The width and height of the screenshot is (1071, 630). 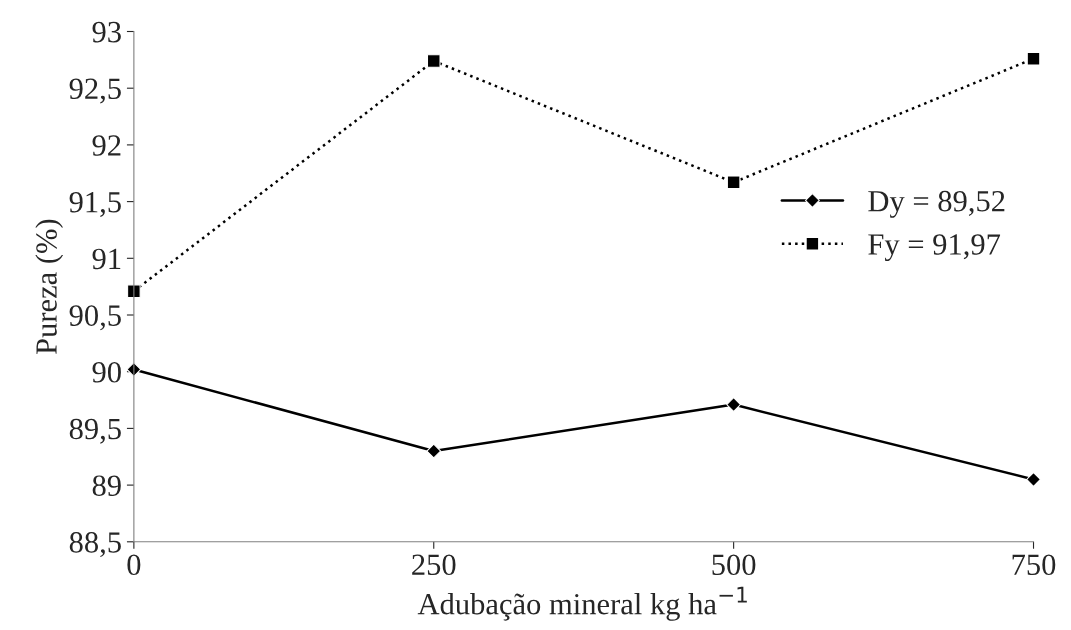 What do you see at coordinates (95, 204) in the screenshot?
I see `y-tick-label: 91,5` at bounding box center [95, 204].